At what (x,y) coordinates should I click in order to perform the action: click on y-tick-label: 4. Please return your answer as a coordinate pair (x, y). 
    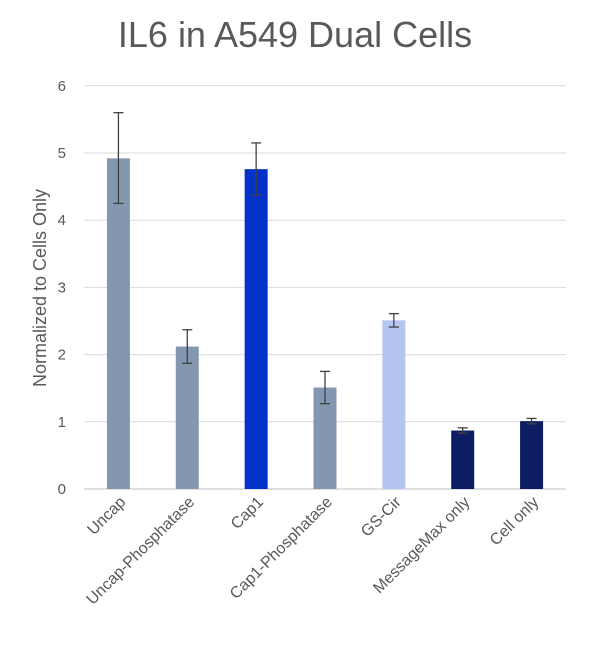
    Looking at the image, I should click on (62, 220).